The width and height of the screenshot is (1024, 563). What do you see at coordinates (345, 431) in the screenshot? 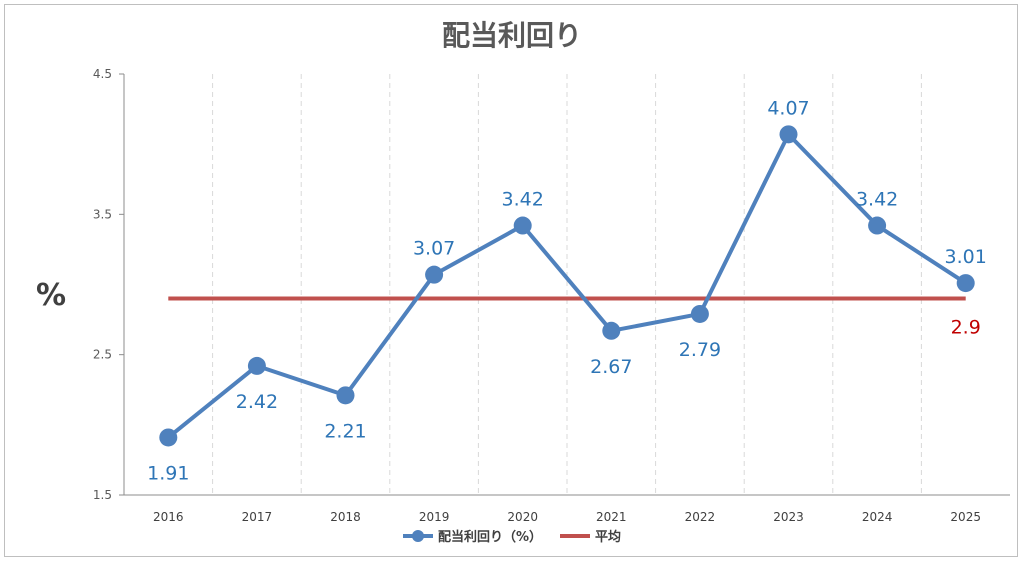
I see `data-label: 2.21` at bounding box center [345, 431].